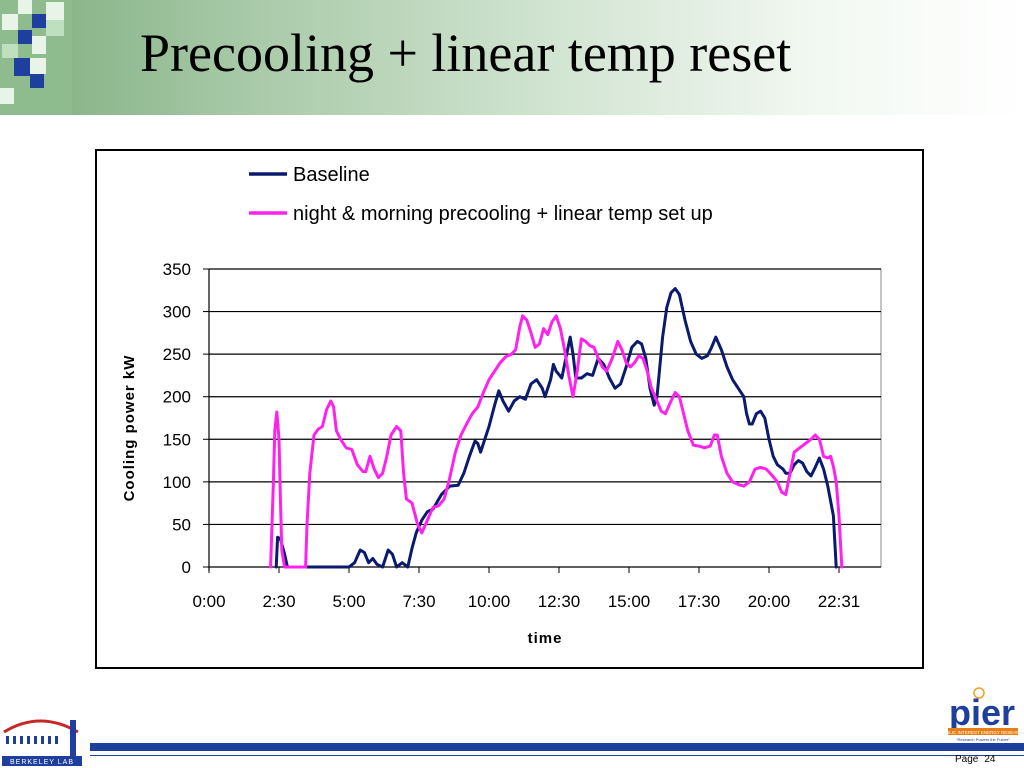 The height and width of the screenshot is (768, 1024). I want to click on x-tick-label: 0:00, so click(208, 601).